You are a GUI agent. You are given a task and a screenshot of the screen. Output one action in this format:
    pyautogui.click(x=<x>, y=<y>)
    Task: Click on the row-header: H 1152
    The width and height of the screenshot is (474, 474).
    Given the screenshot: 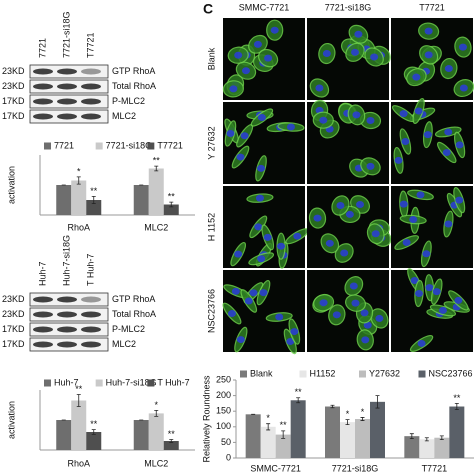 What is the action you would take?
    pyautogui.click(x=211, y=227)
    